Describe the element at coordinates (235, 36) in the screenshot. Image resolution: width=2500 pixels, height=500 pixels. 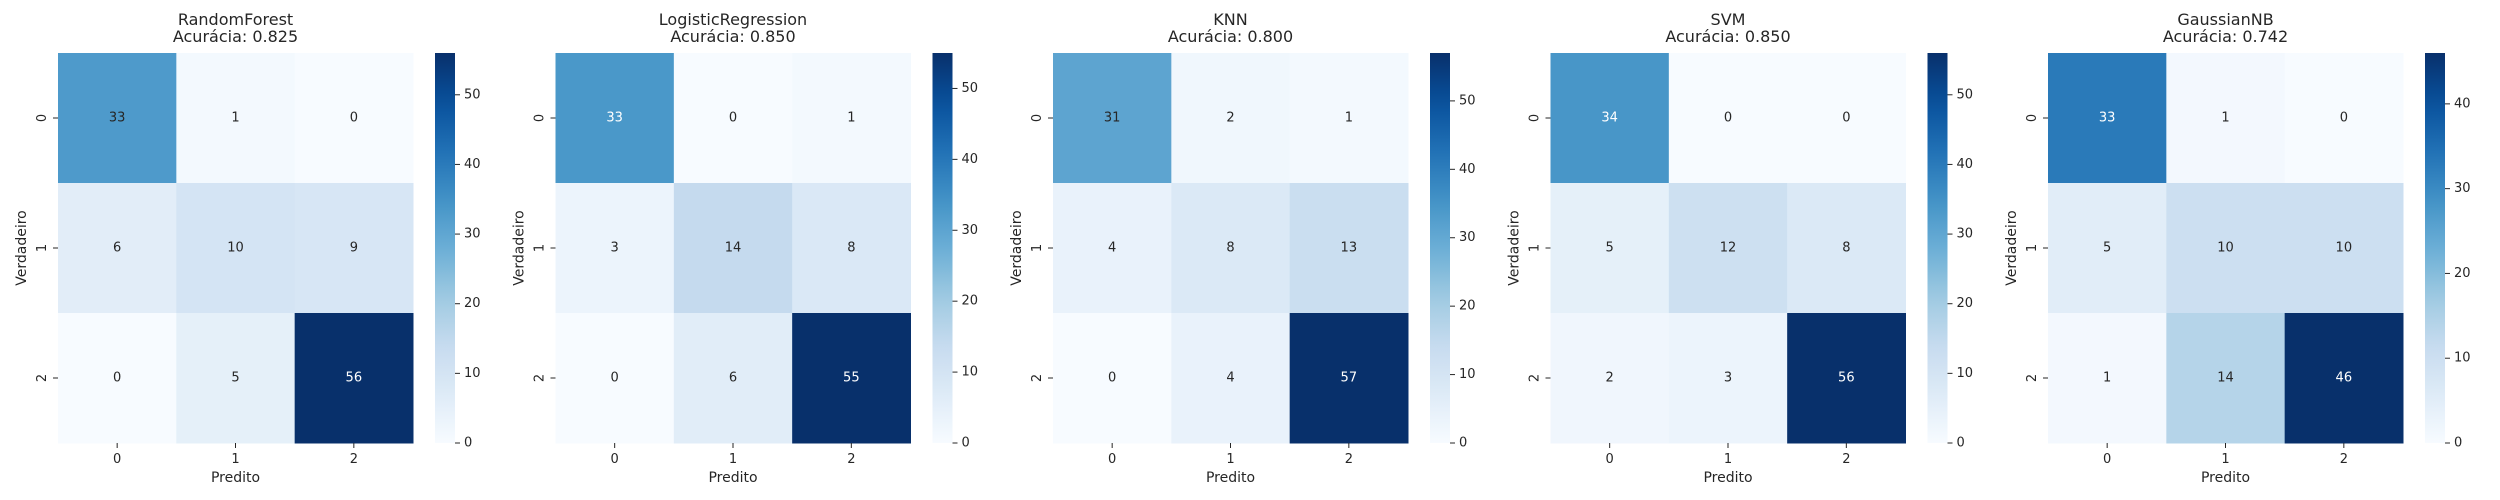
I see `chart-subtitle: Acurácia: 0.825` at that location.